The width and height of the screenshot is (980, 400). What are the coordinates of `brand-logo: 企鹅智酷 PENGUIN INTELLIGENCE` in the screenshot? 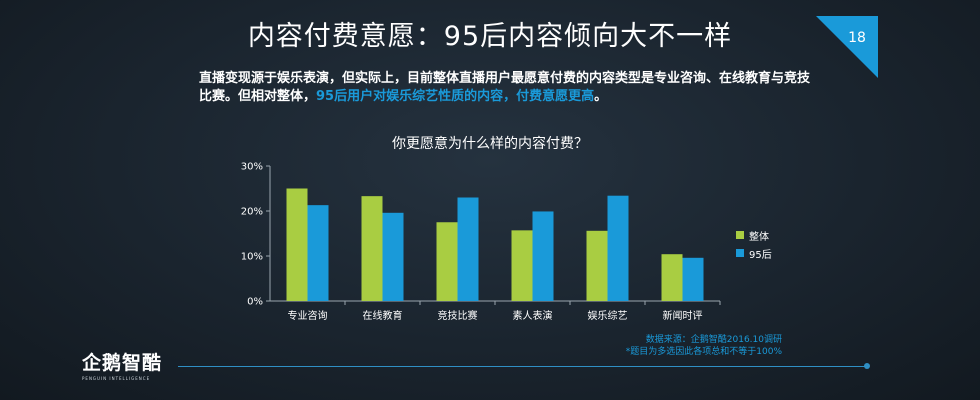 It's located at (122, 364).